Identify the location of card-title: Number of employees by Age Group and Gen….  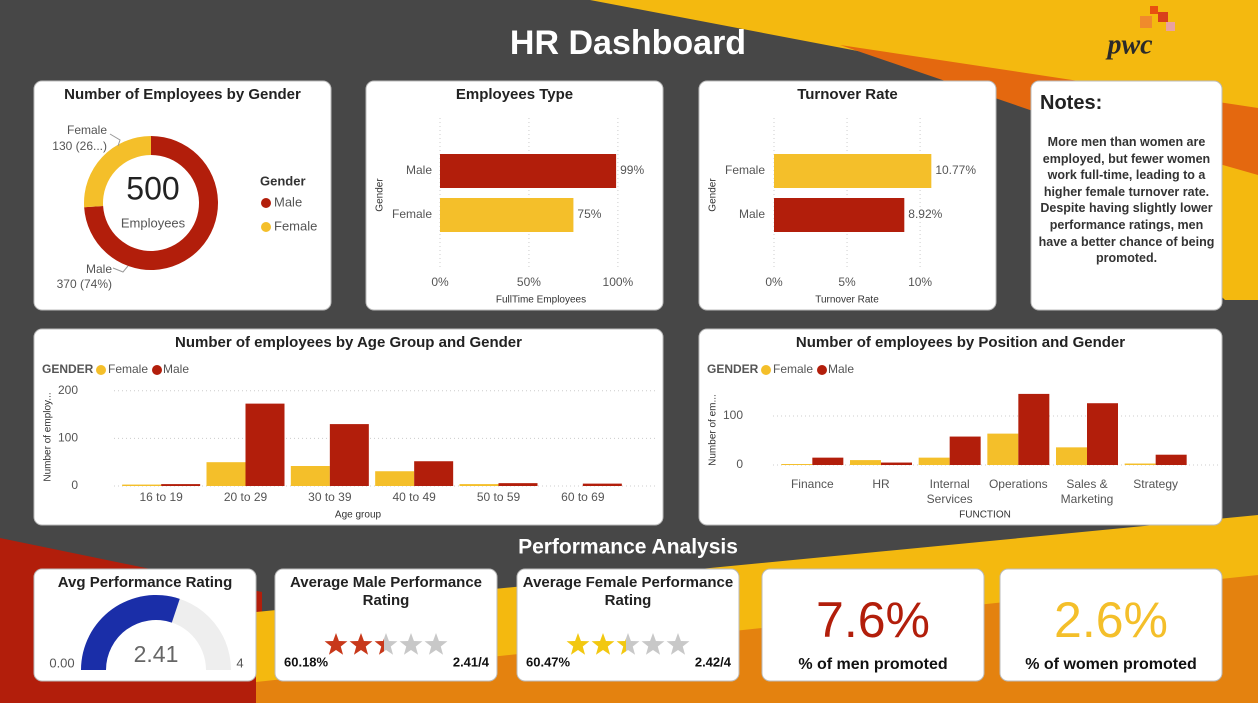
(348, 342).